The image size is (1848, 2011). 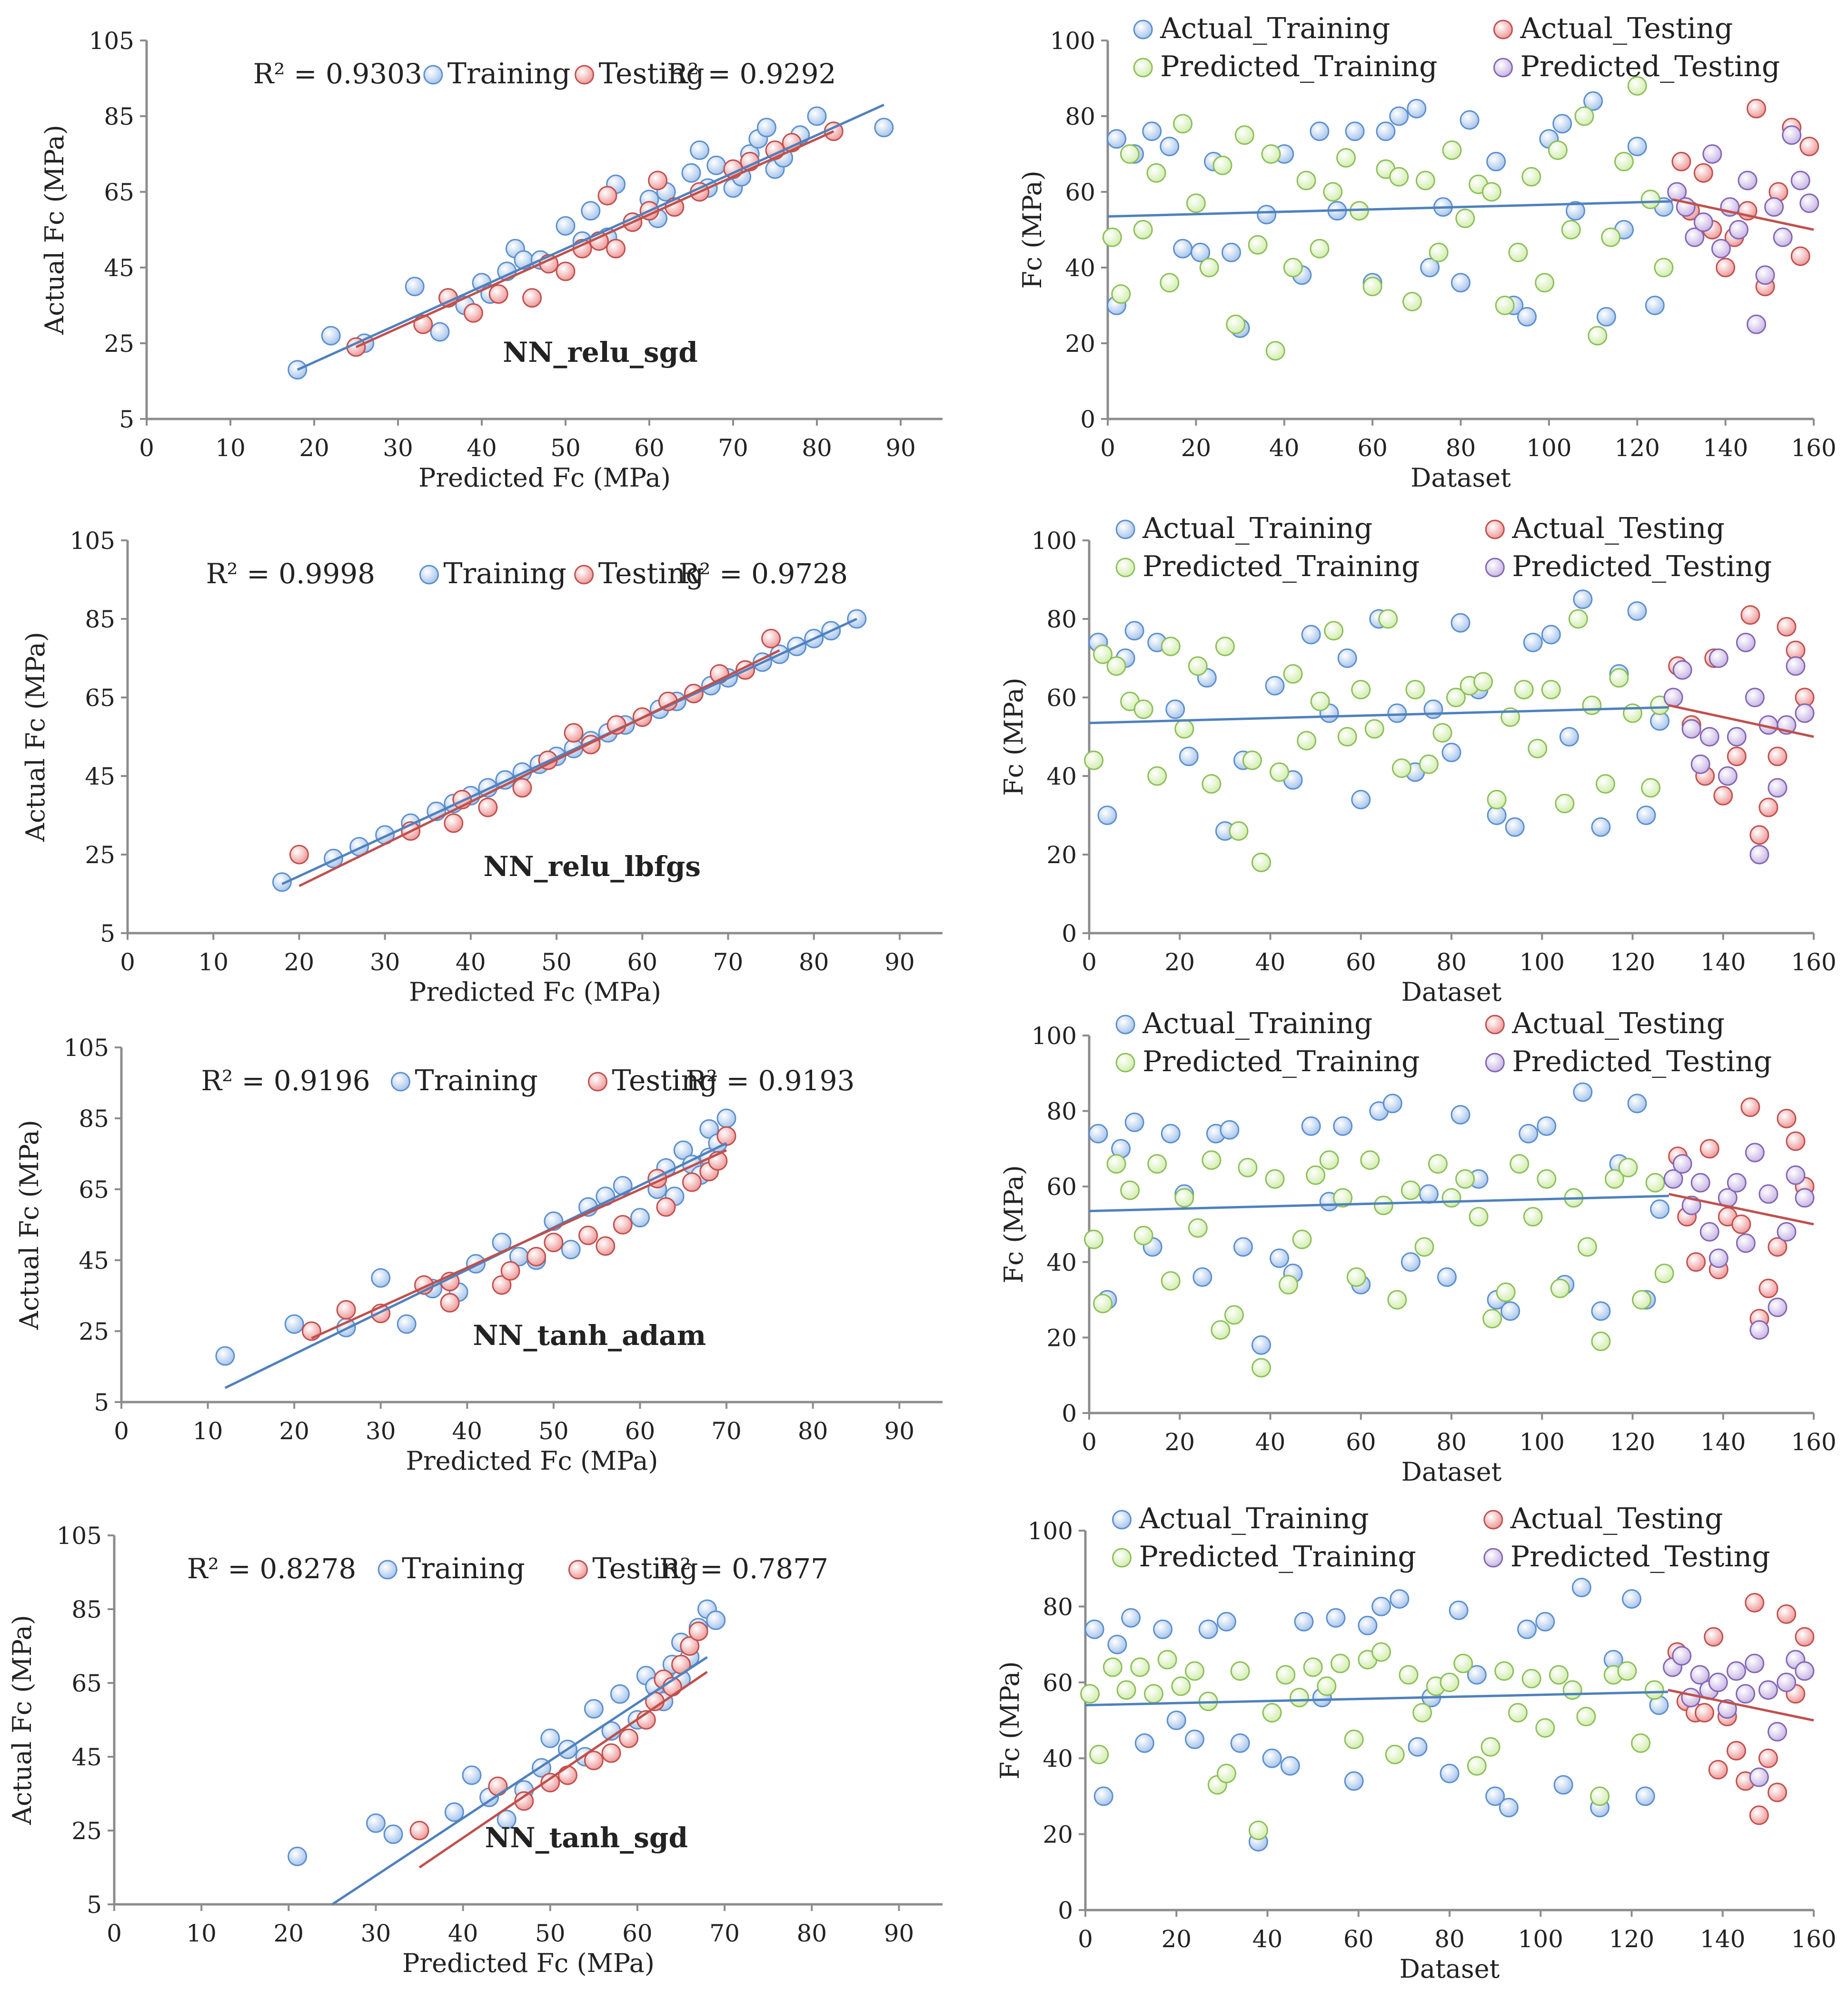 What do you see at coordinates (1277, 1556) in the screenshot?
I see `legend-predicted-training-label: Predicted_Training` at bounding box center [1277, 1556].